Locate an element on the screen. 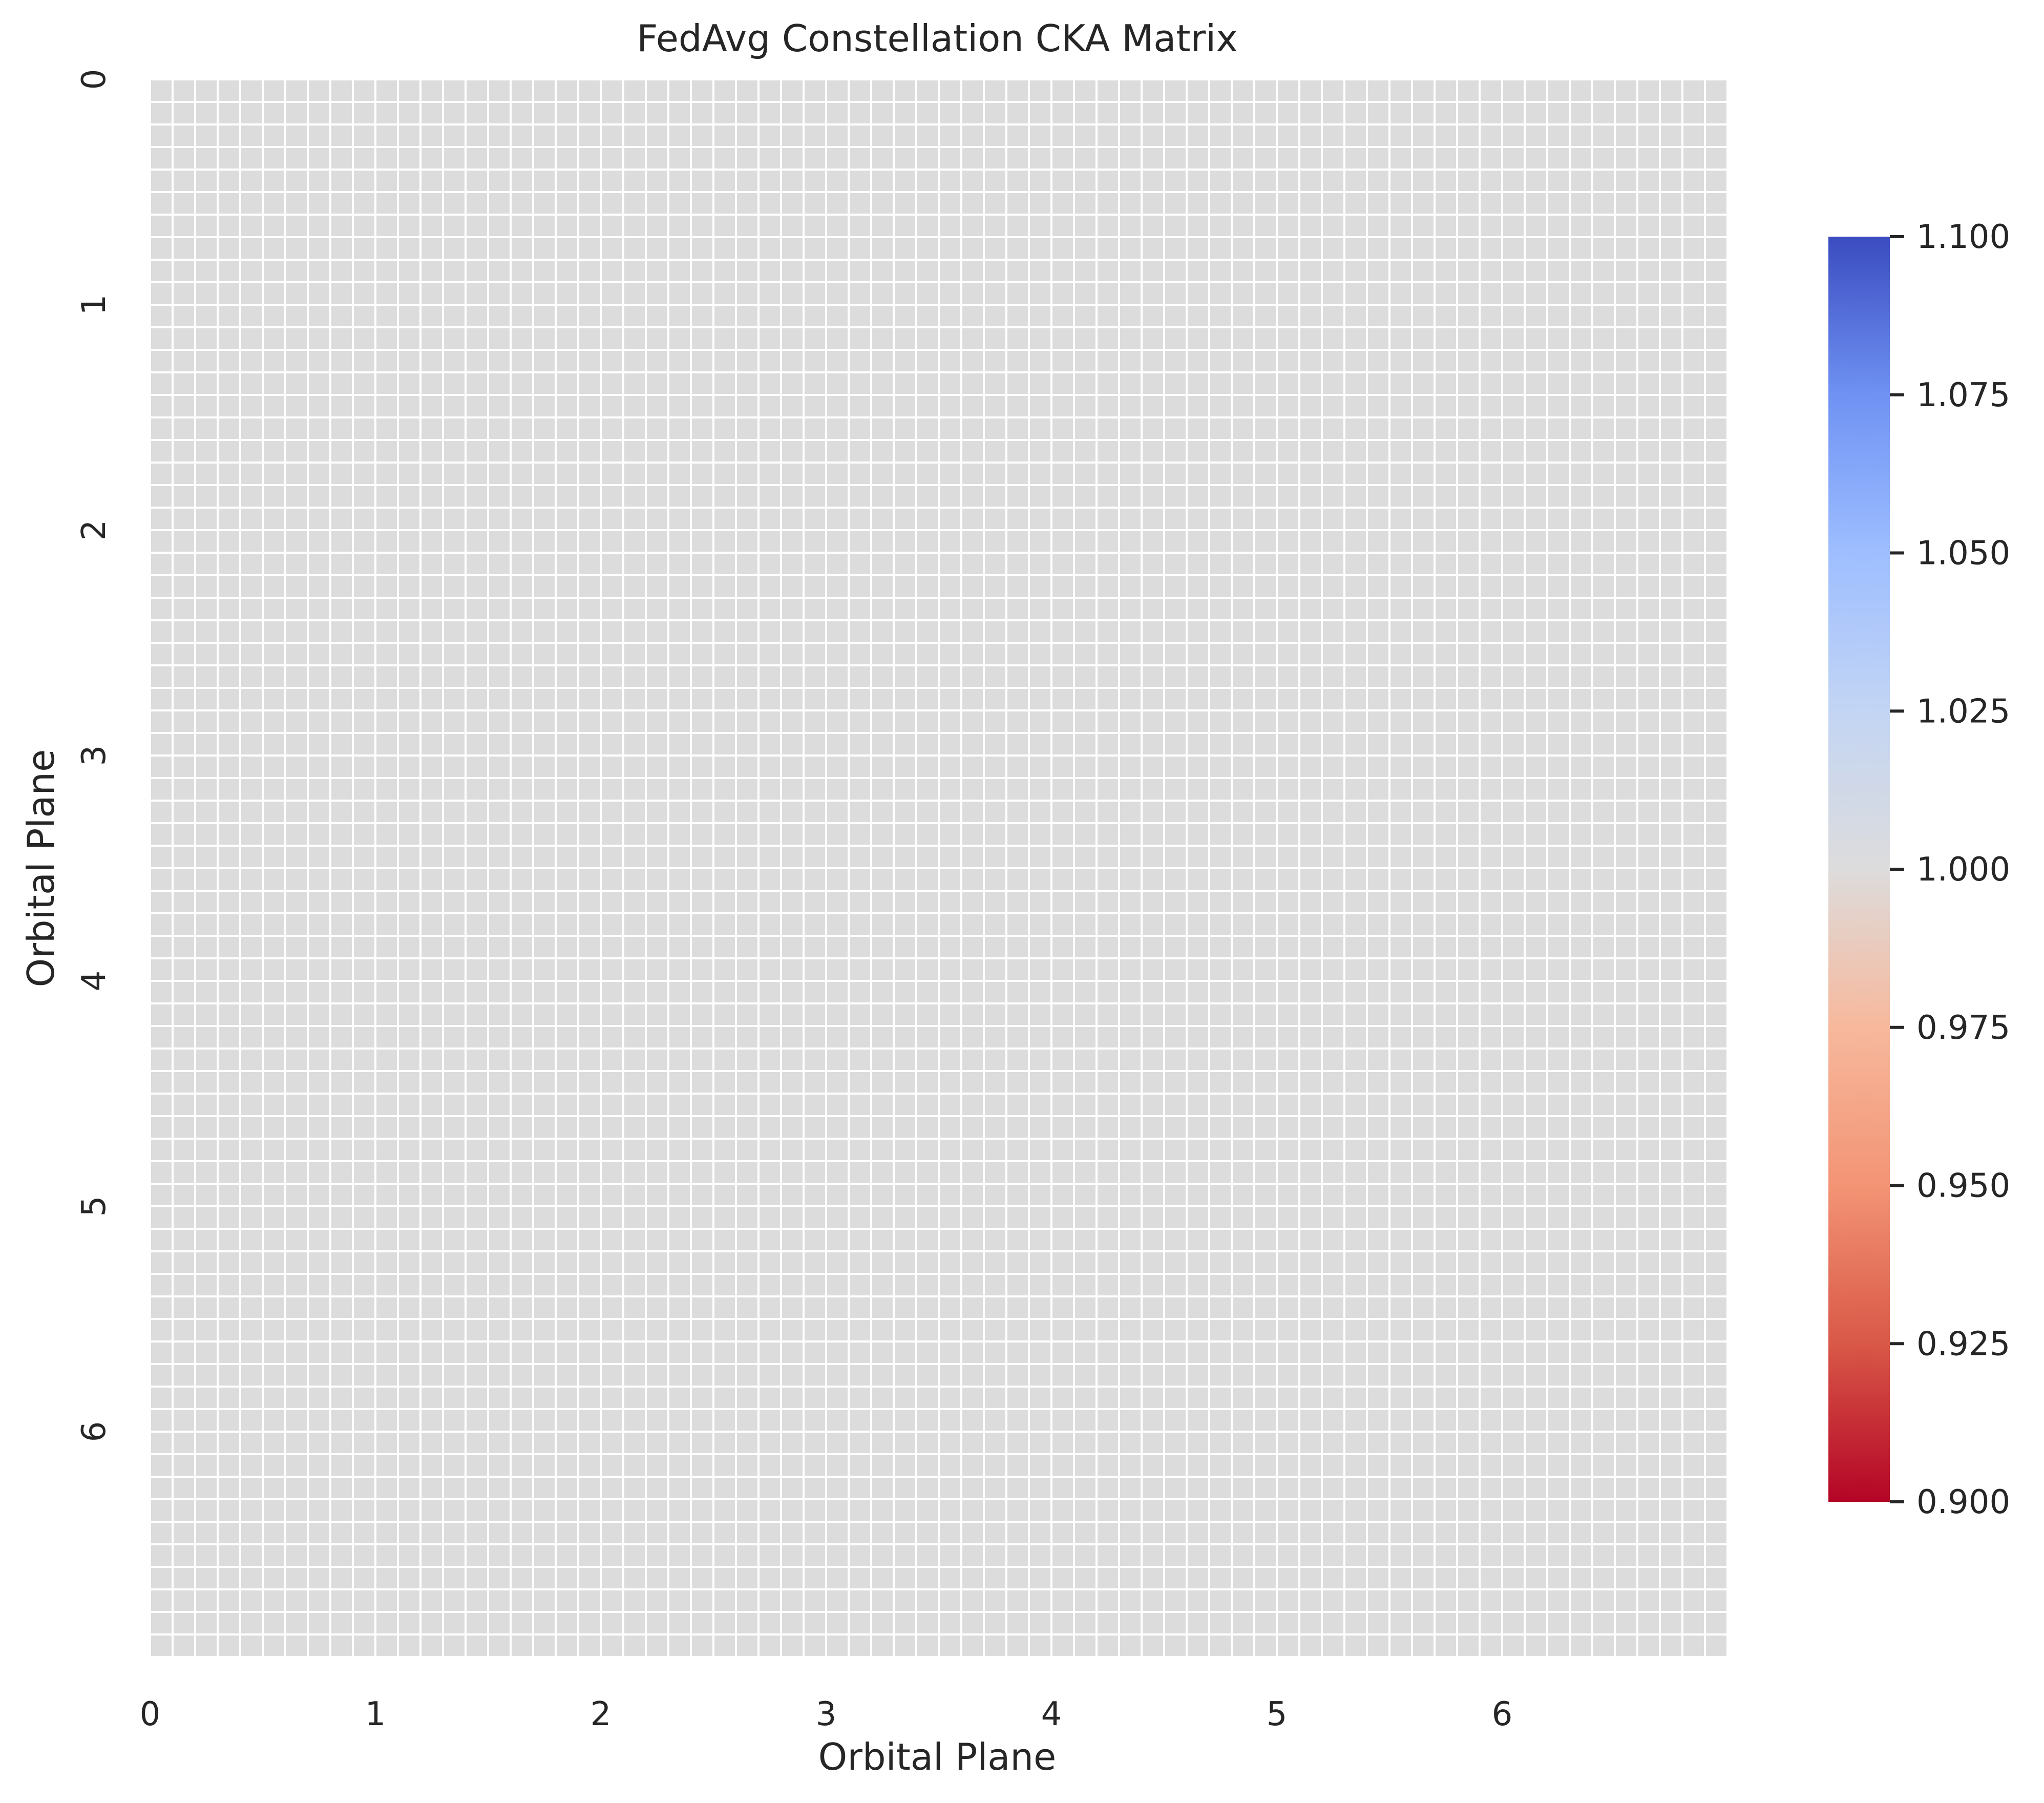  x-tick-label: 2 is located at coordinates (601, 1714).